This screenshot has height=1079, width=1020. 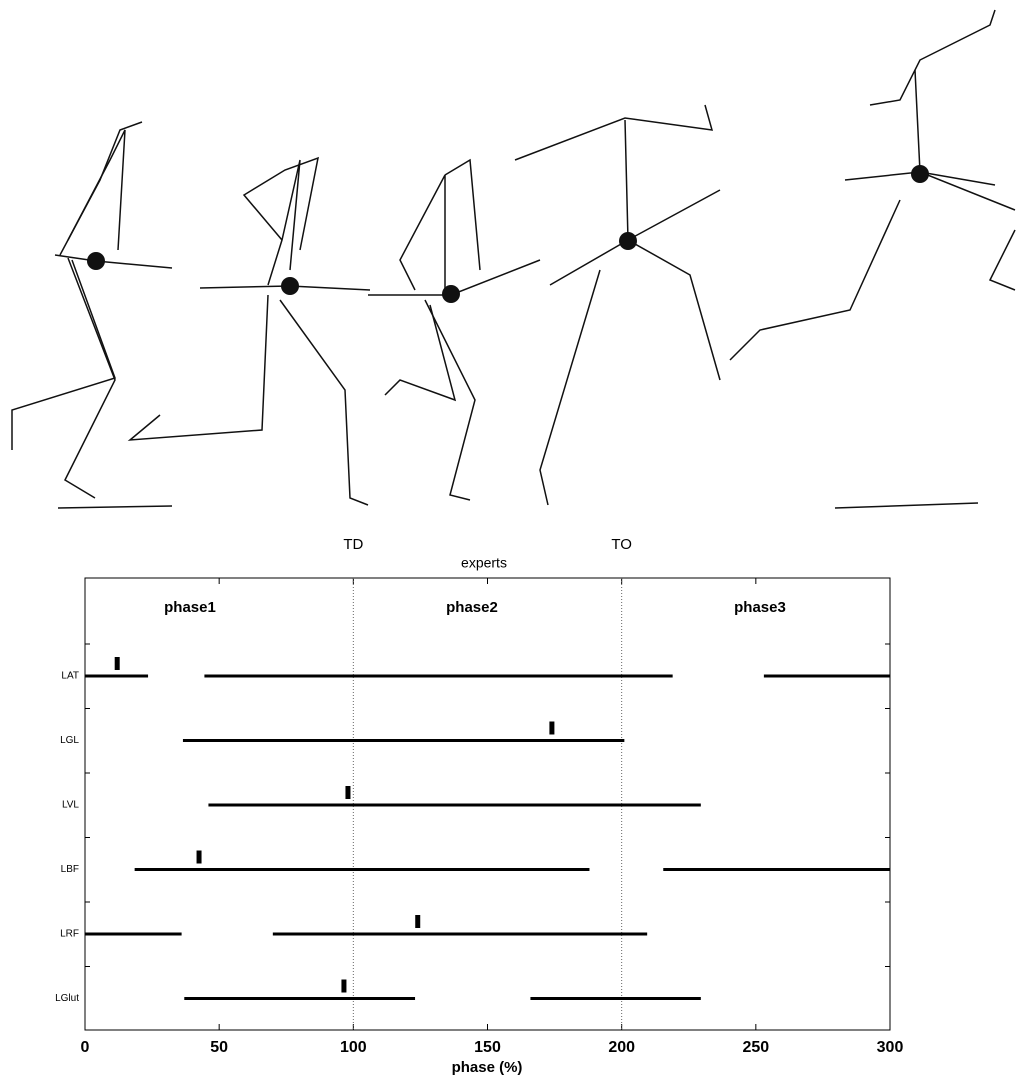 What do you see at coordinates (70, 805) in the screenshot?
I see `row-label: LVL` at bounding box center [70, 805].